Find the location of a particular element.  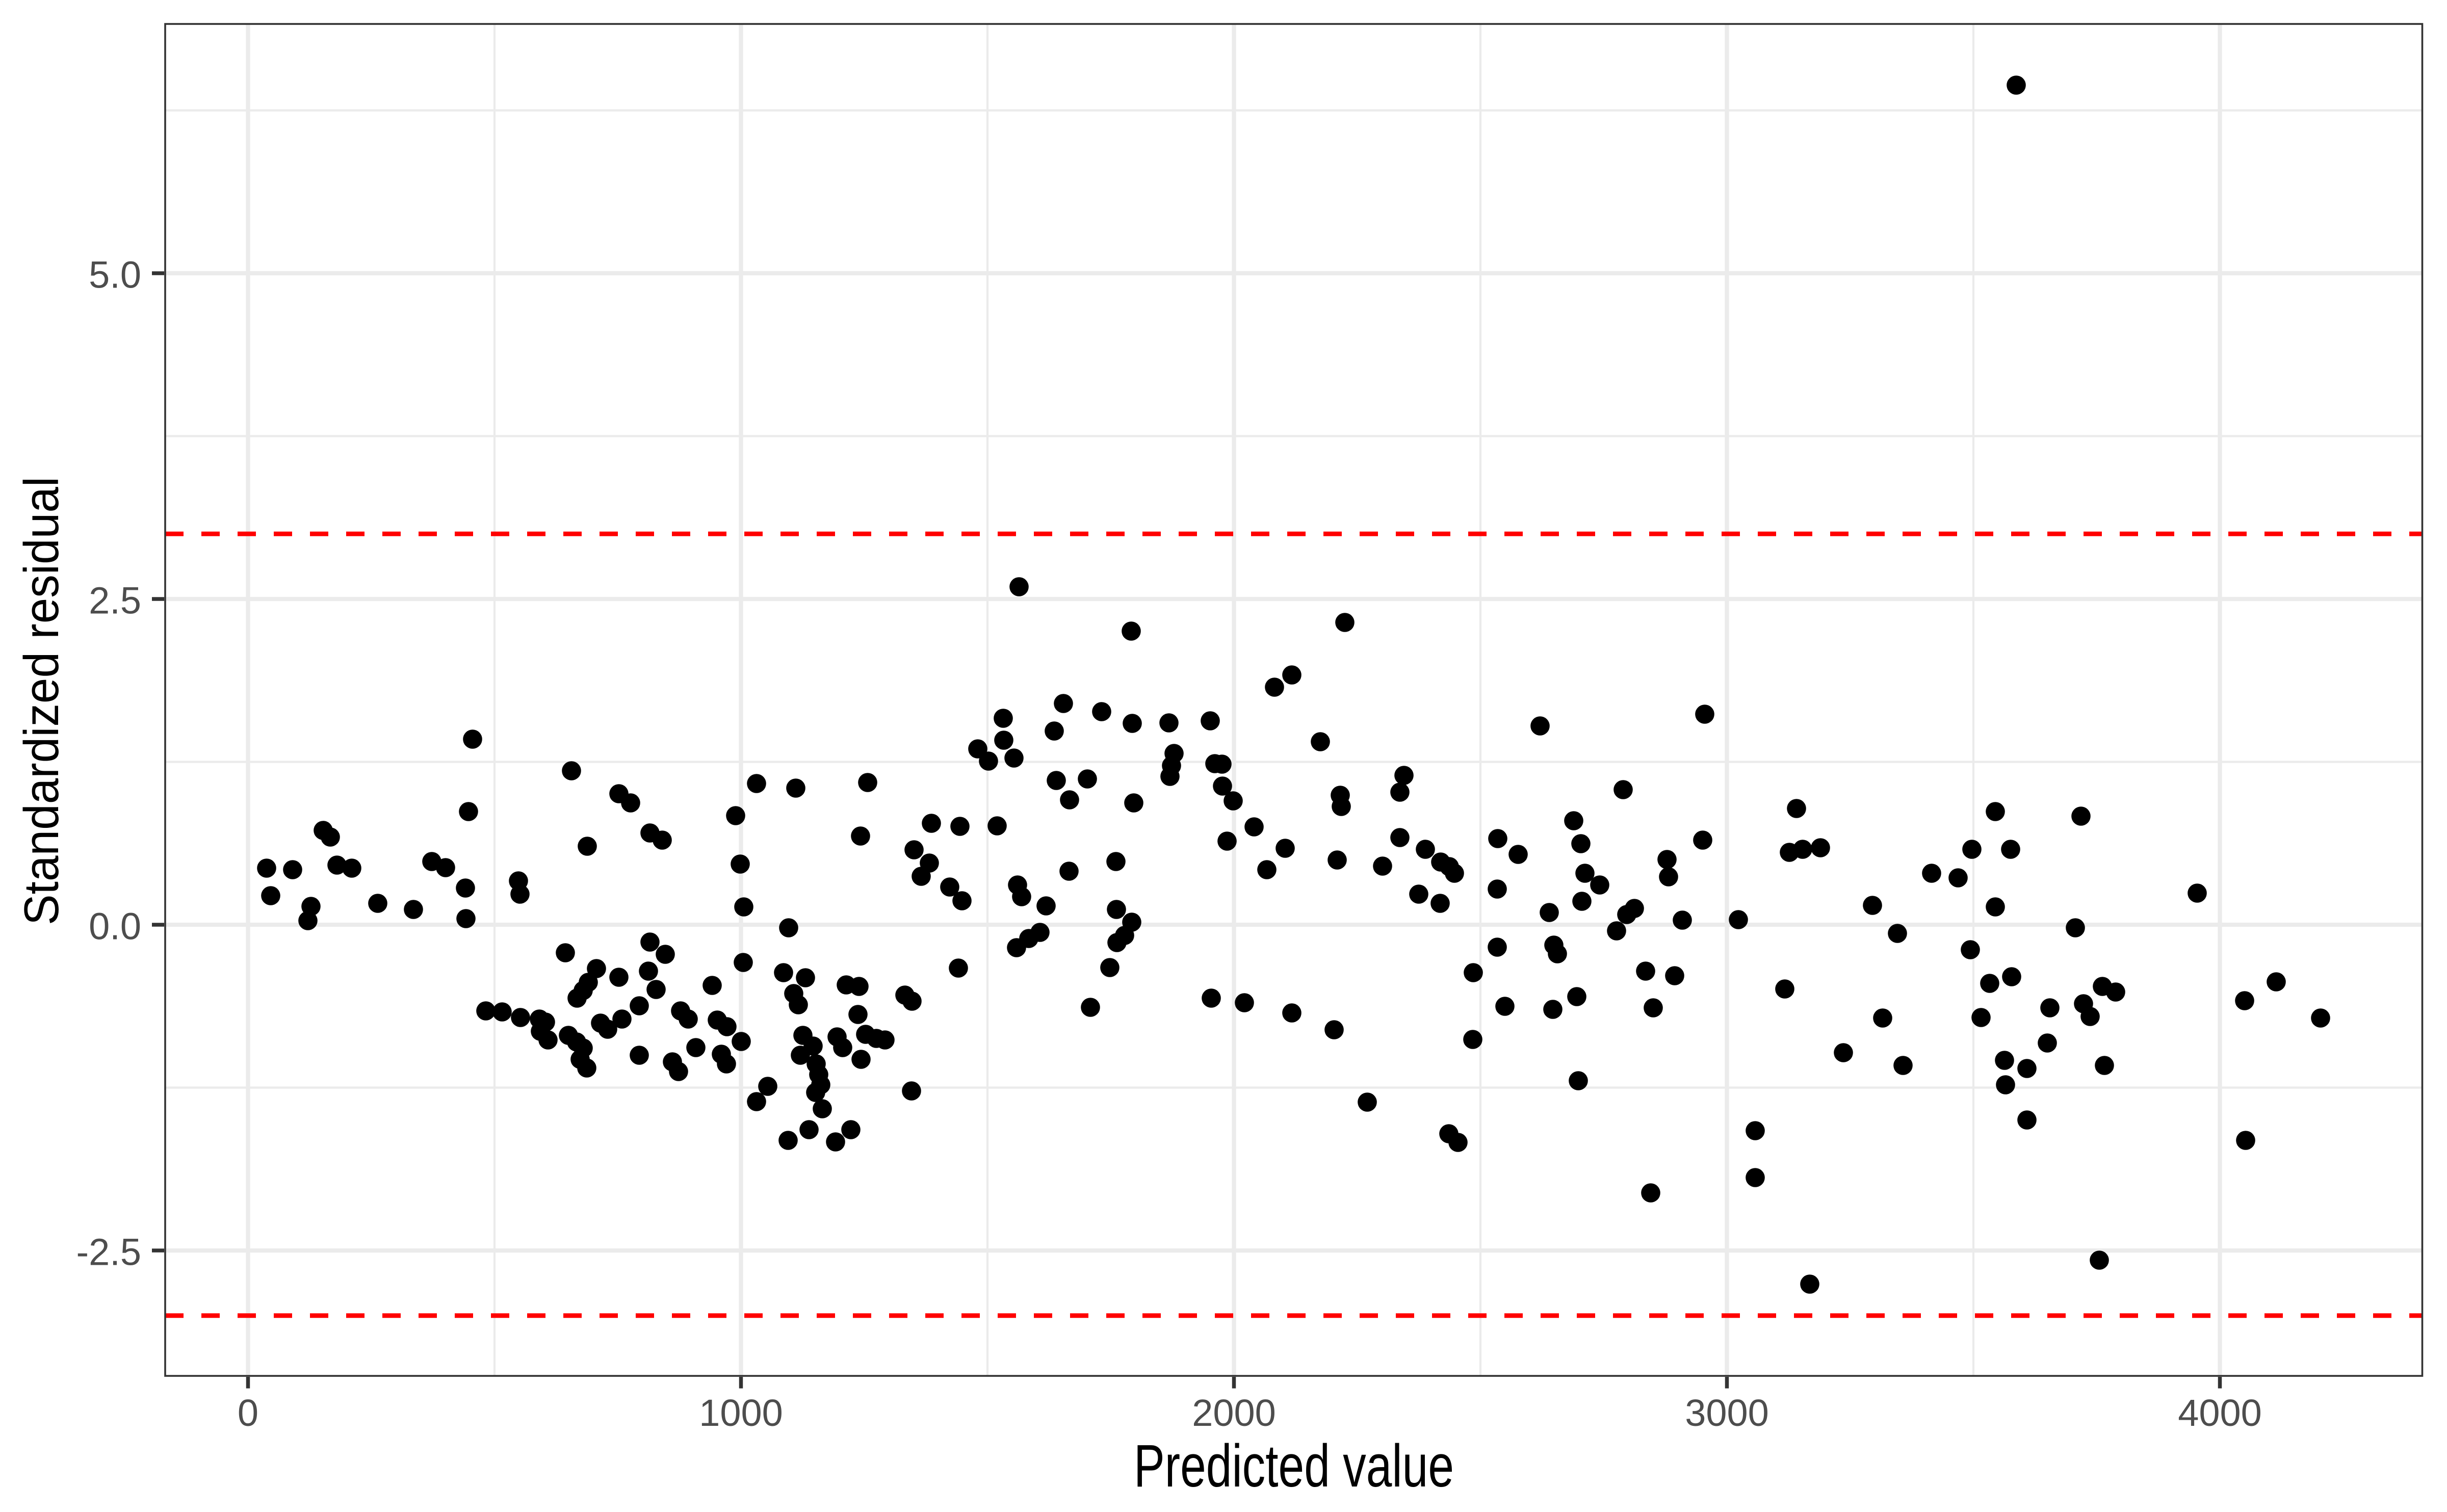

svg-text: 1000 is located at coordinates (741, 1413).